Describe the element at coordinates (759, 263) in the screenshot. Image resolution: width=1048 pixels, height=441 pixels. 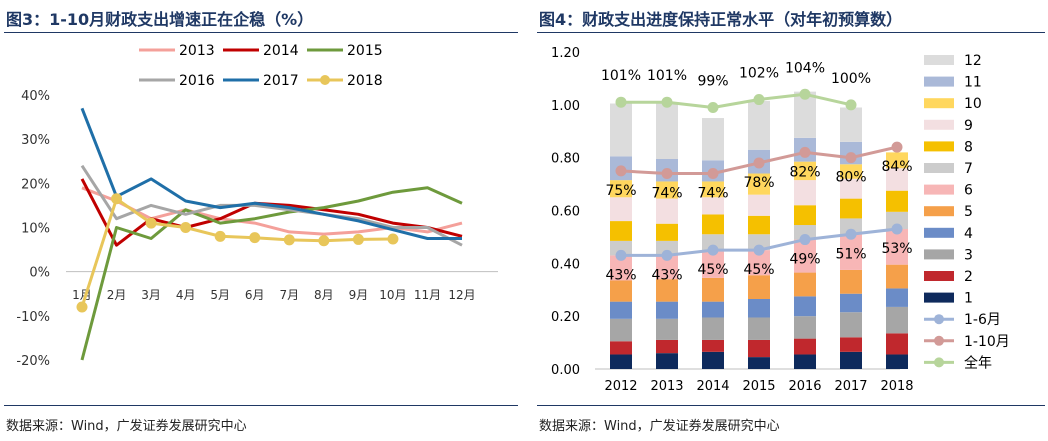
I see `bar-segment-6-2015` at that location.